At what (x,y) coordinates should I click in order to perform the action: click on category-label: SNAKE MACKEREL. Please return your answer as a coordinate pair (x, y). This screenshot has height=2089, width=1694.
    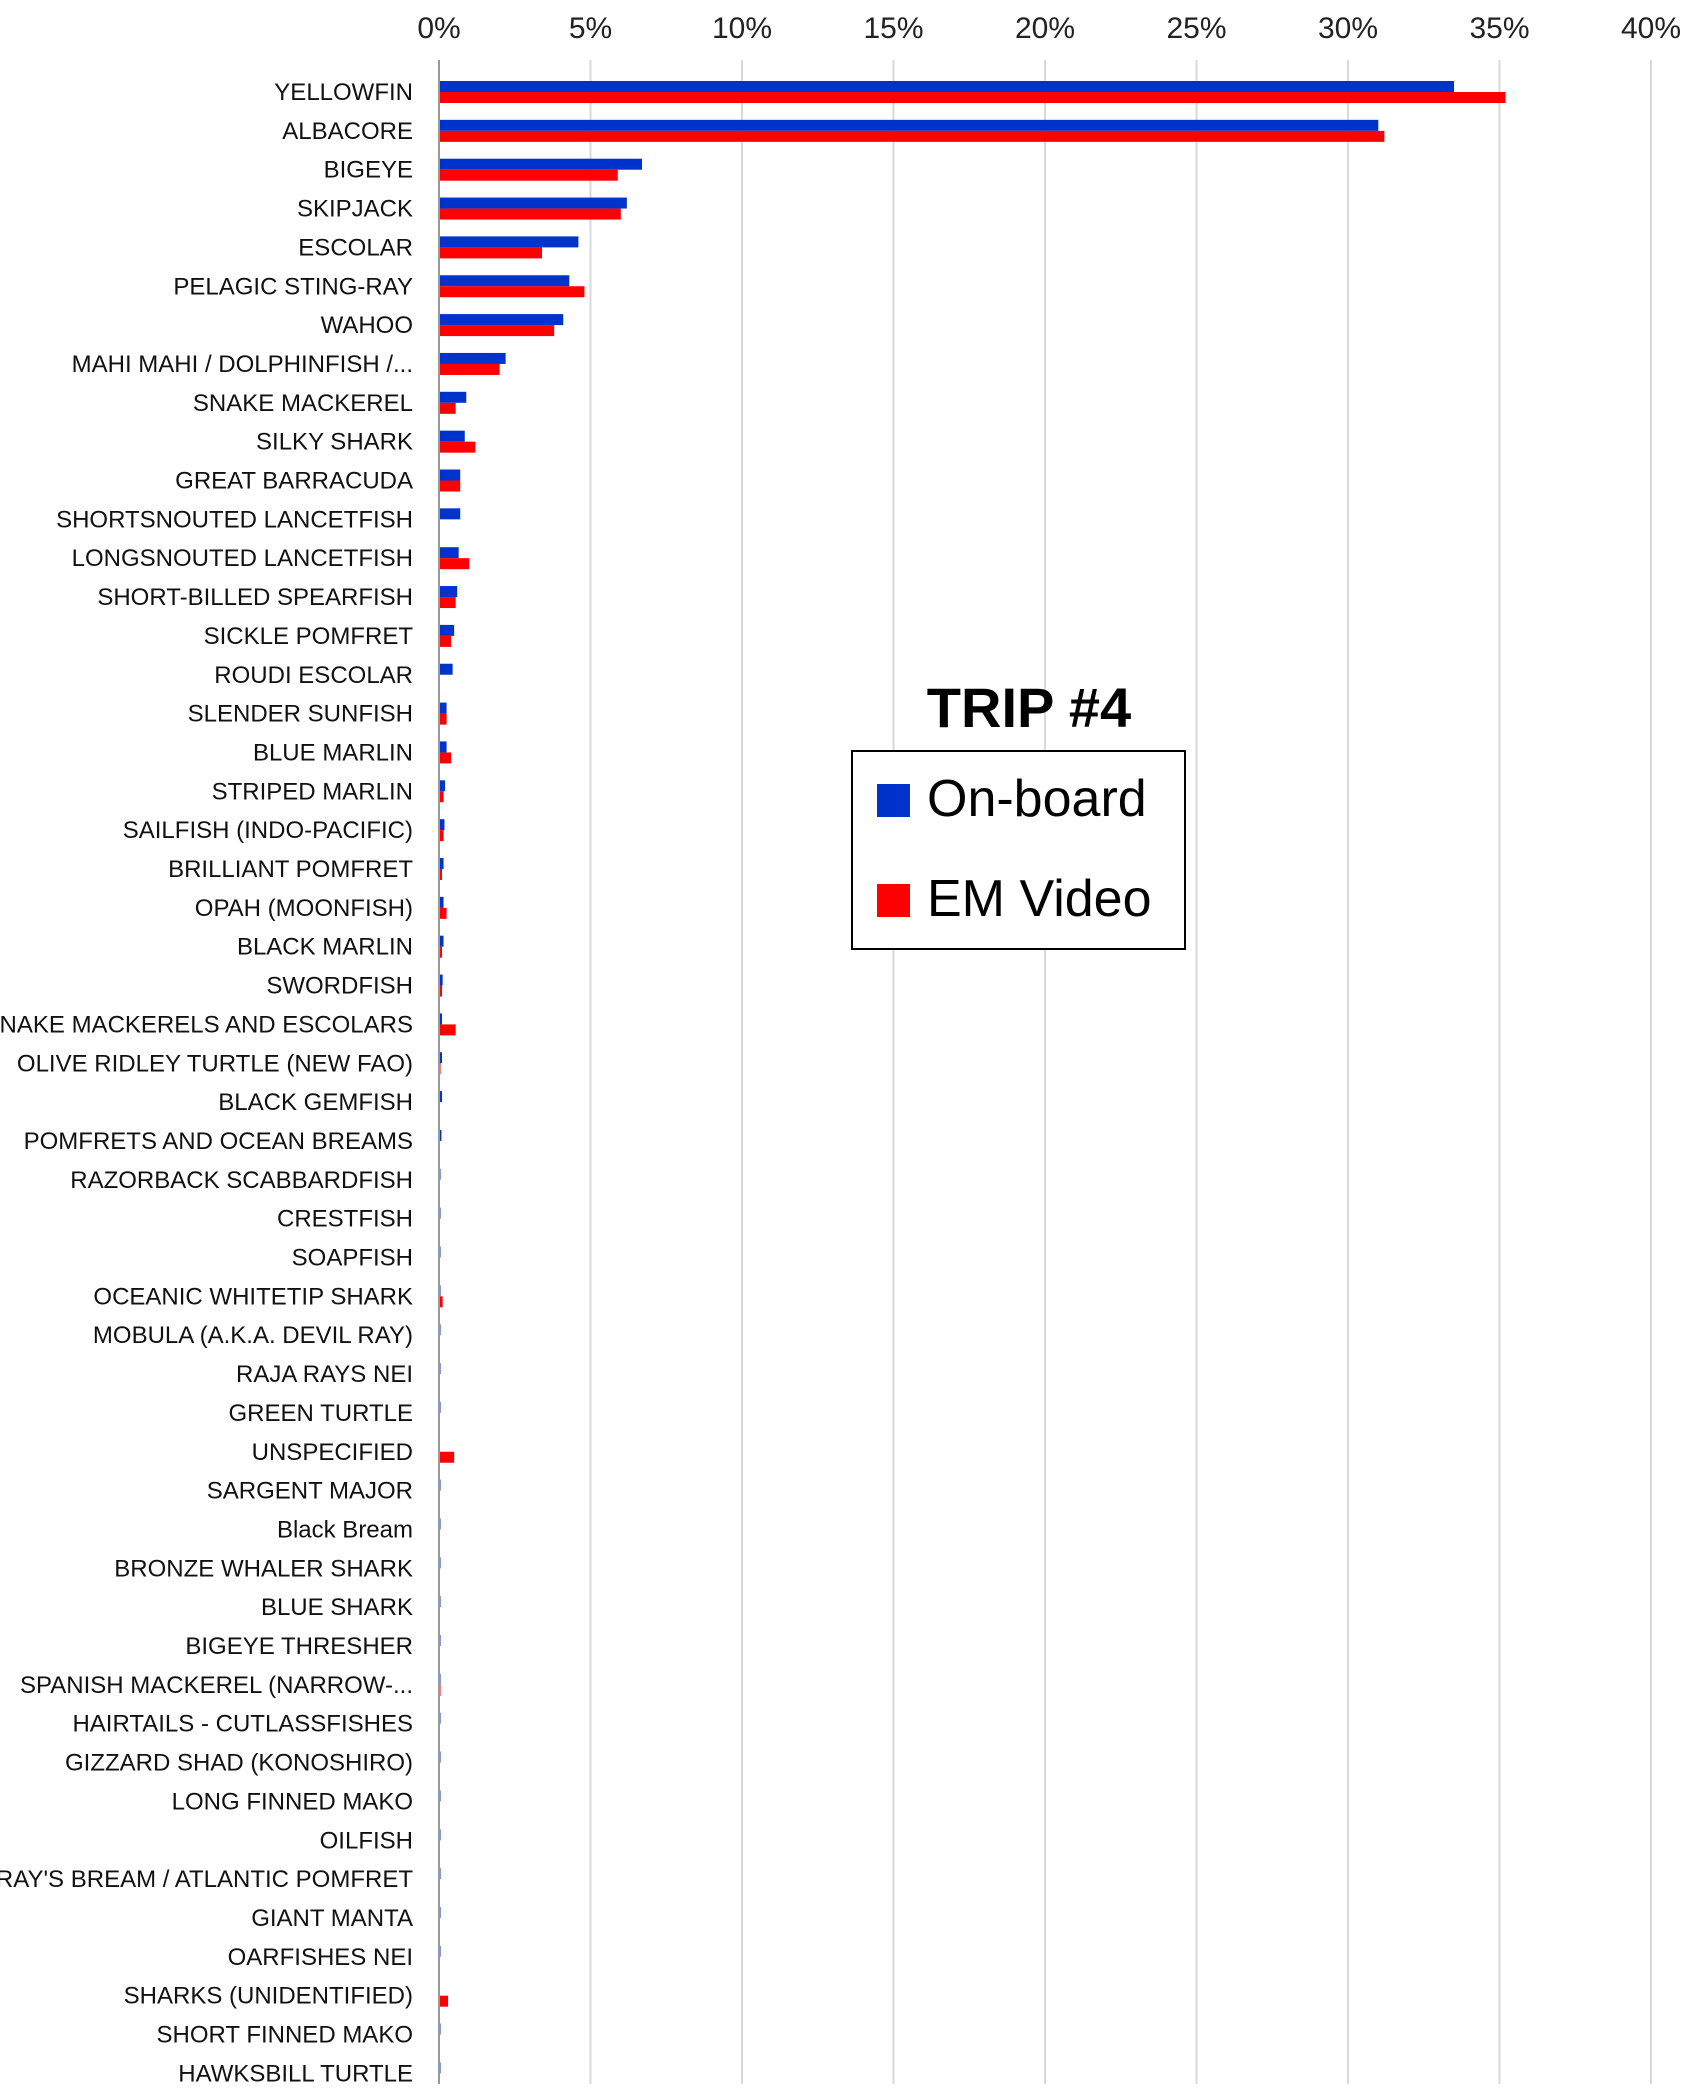
    Looking at the image, I should click on (303, 403).